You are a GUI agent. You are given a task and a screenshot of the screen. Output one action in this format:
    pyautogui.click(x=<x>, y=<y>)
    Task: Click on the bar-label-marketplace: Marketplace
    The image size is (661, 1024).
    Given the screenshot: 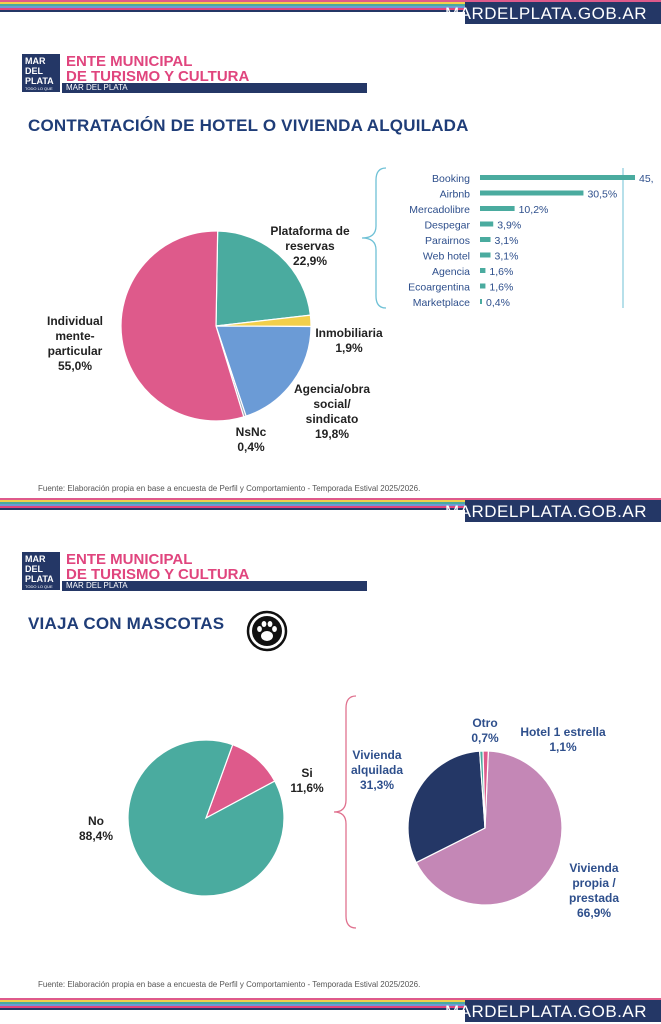 What is the action you would take?
    pyautogui.click(x=441, y=303)
    